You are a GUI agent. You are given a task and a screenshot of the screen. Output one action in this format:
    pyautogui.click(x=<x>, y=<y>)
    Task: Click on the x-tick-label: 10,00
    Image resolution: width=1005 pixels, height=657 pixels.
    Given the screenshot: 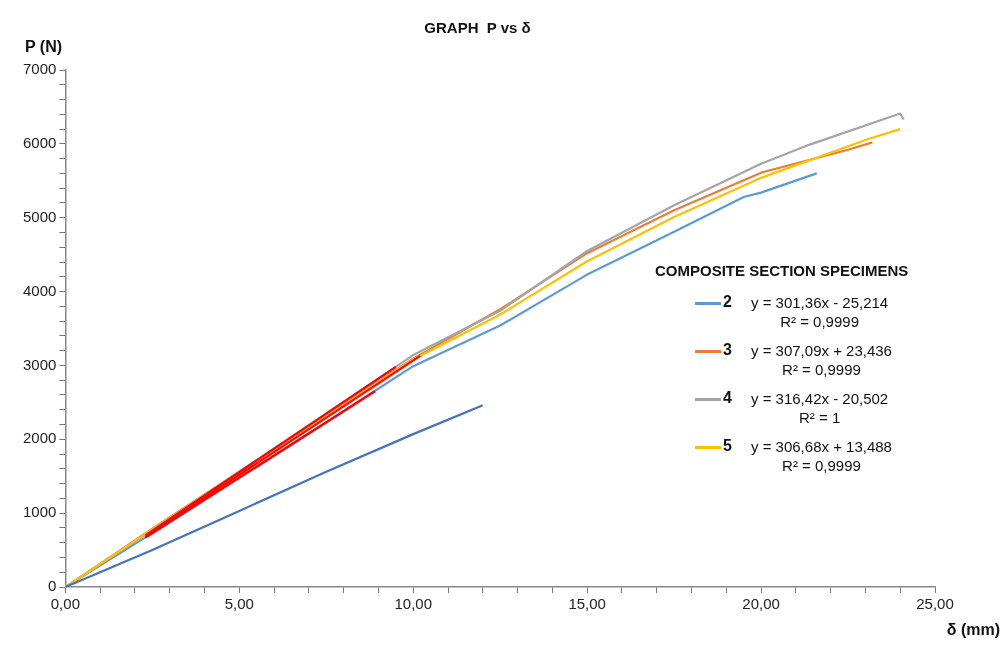 What is the action you would take?
    pyautogui.click(x=413, y=604)
    